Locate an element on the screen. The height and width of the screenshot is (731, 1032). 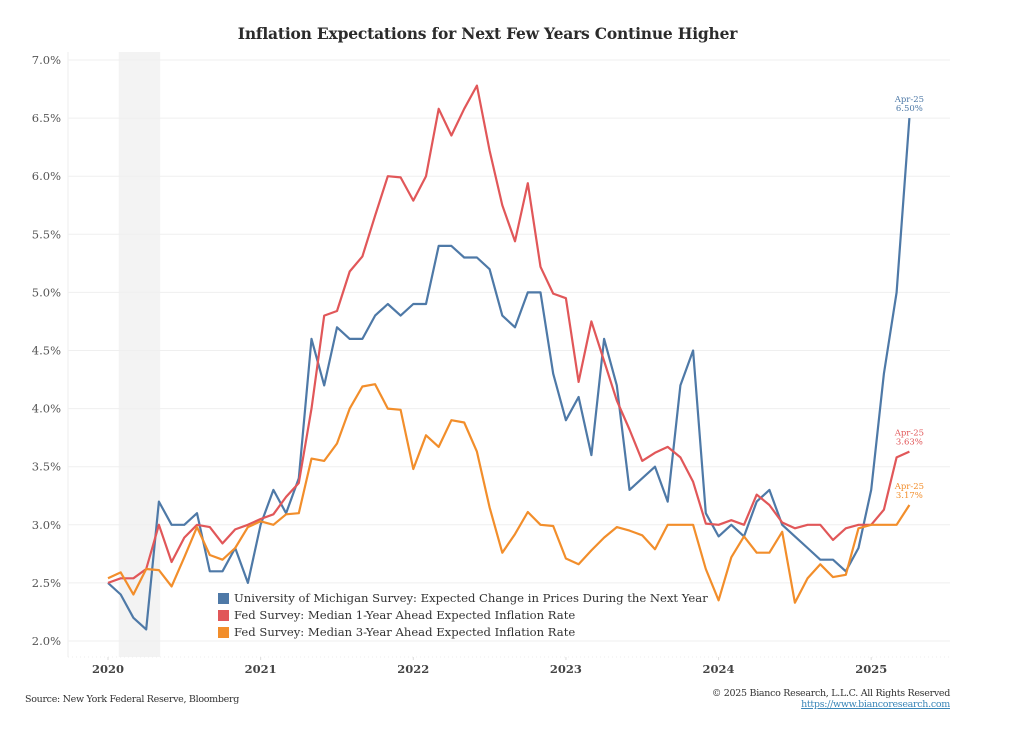
y-tick-label: 5.5% is located at coordinates (46, 234).